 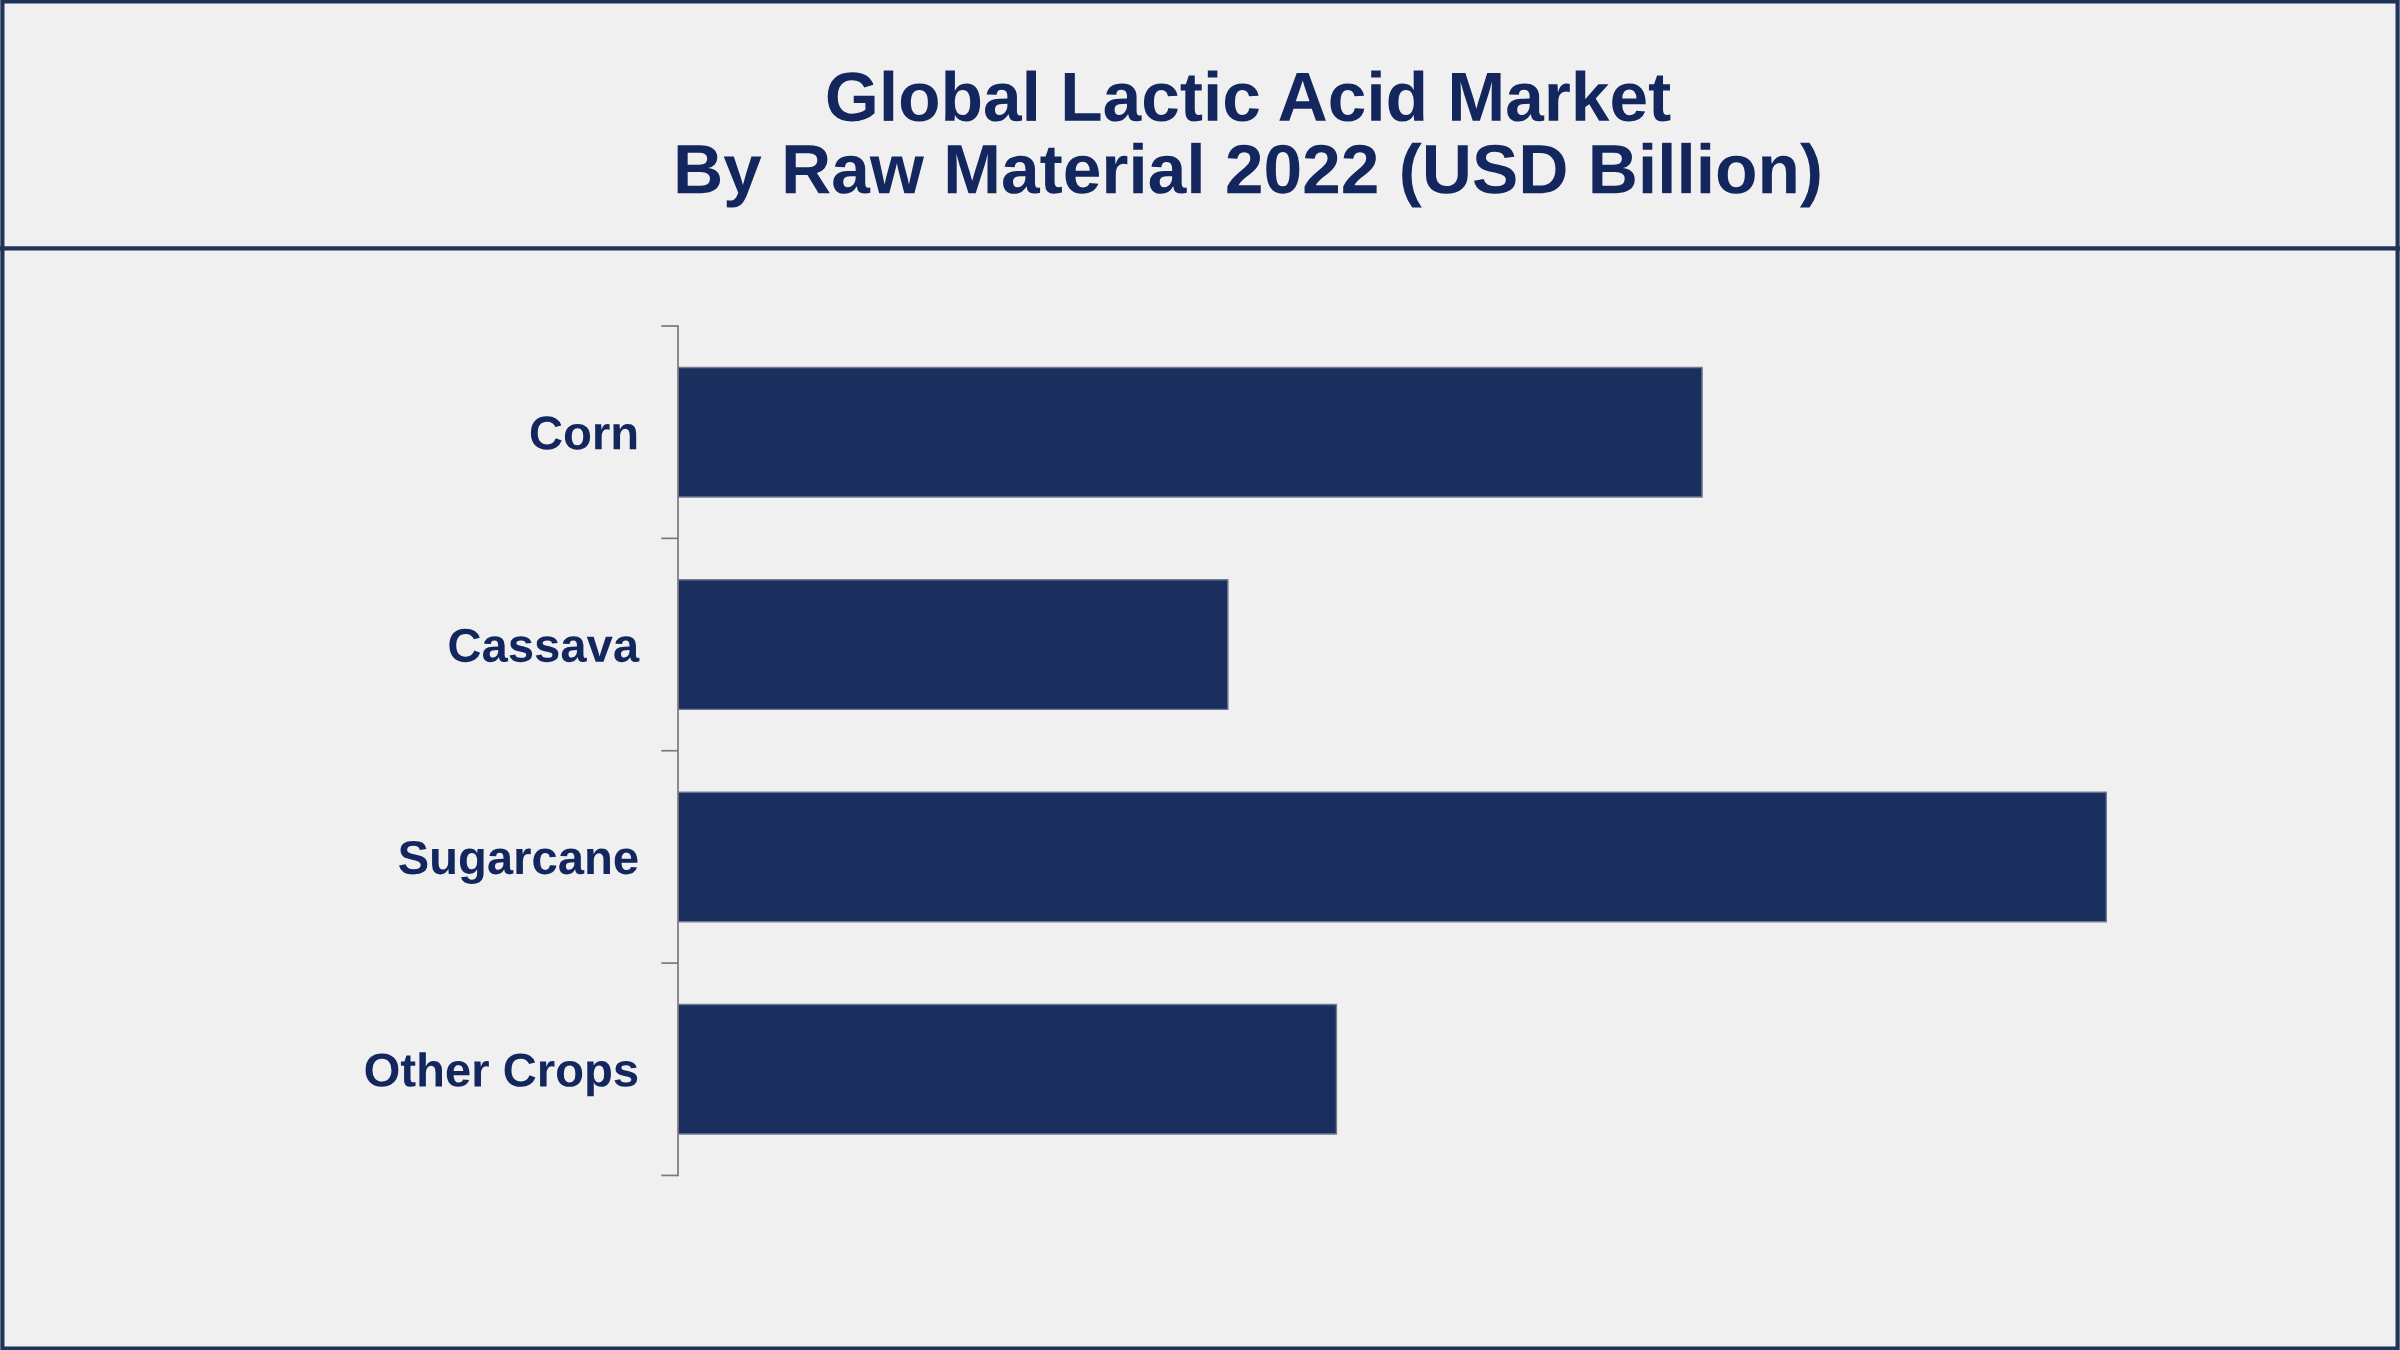 What do you see at coordinates (518, 862) in the screenshot?
I see `y-tick-label: Sugarcane` at bounding box center [518, 862].